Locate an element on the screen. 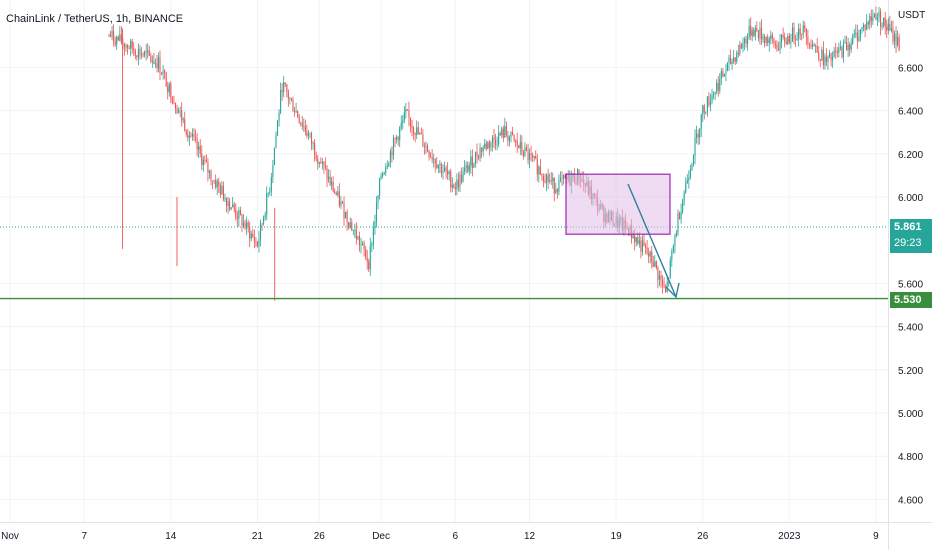 The image size is (932, 555). bar-countdown: 29:23 is located at coordinates (908, 243).